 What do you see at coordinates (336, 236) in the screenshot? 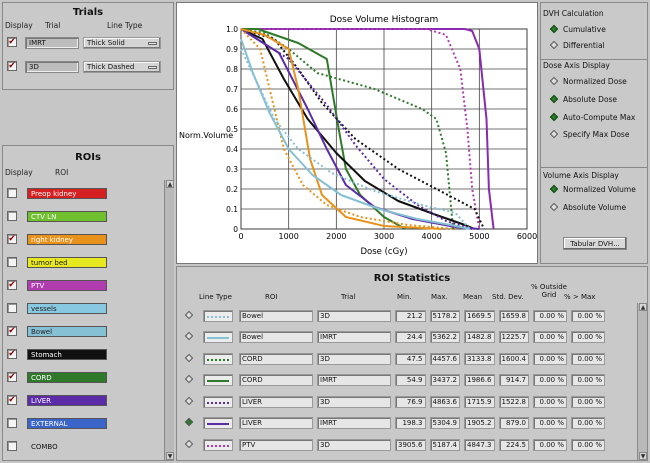
I see `x-tick-label: 2000` at bounding box center [336, 236].